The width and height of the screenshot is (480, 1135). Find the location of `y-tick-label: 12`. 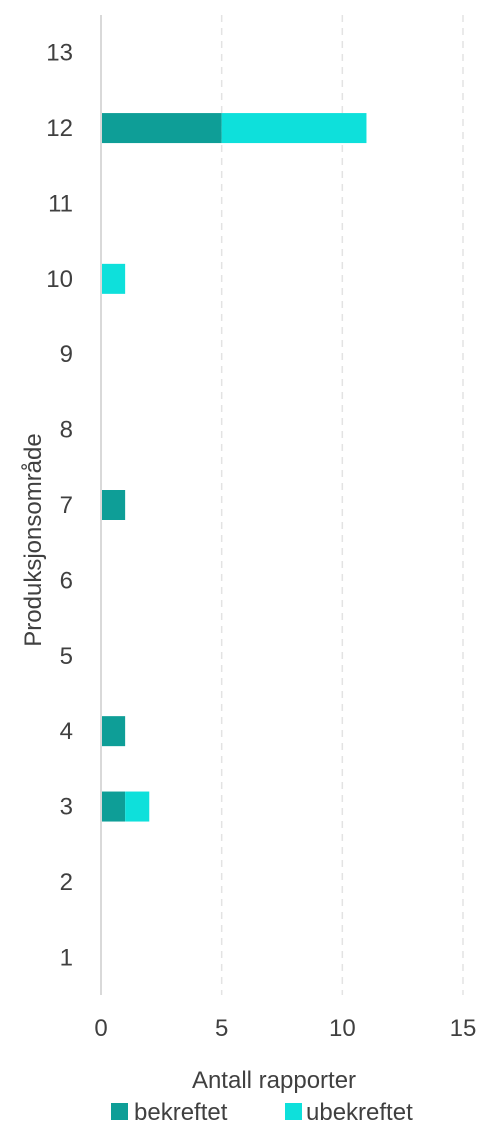

y-tick-label: 12 is located at coordinates (59, 128).